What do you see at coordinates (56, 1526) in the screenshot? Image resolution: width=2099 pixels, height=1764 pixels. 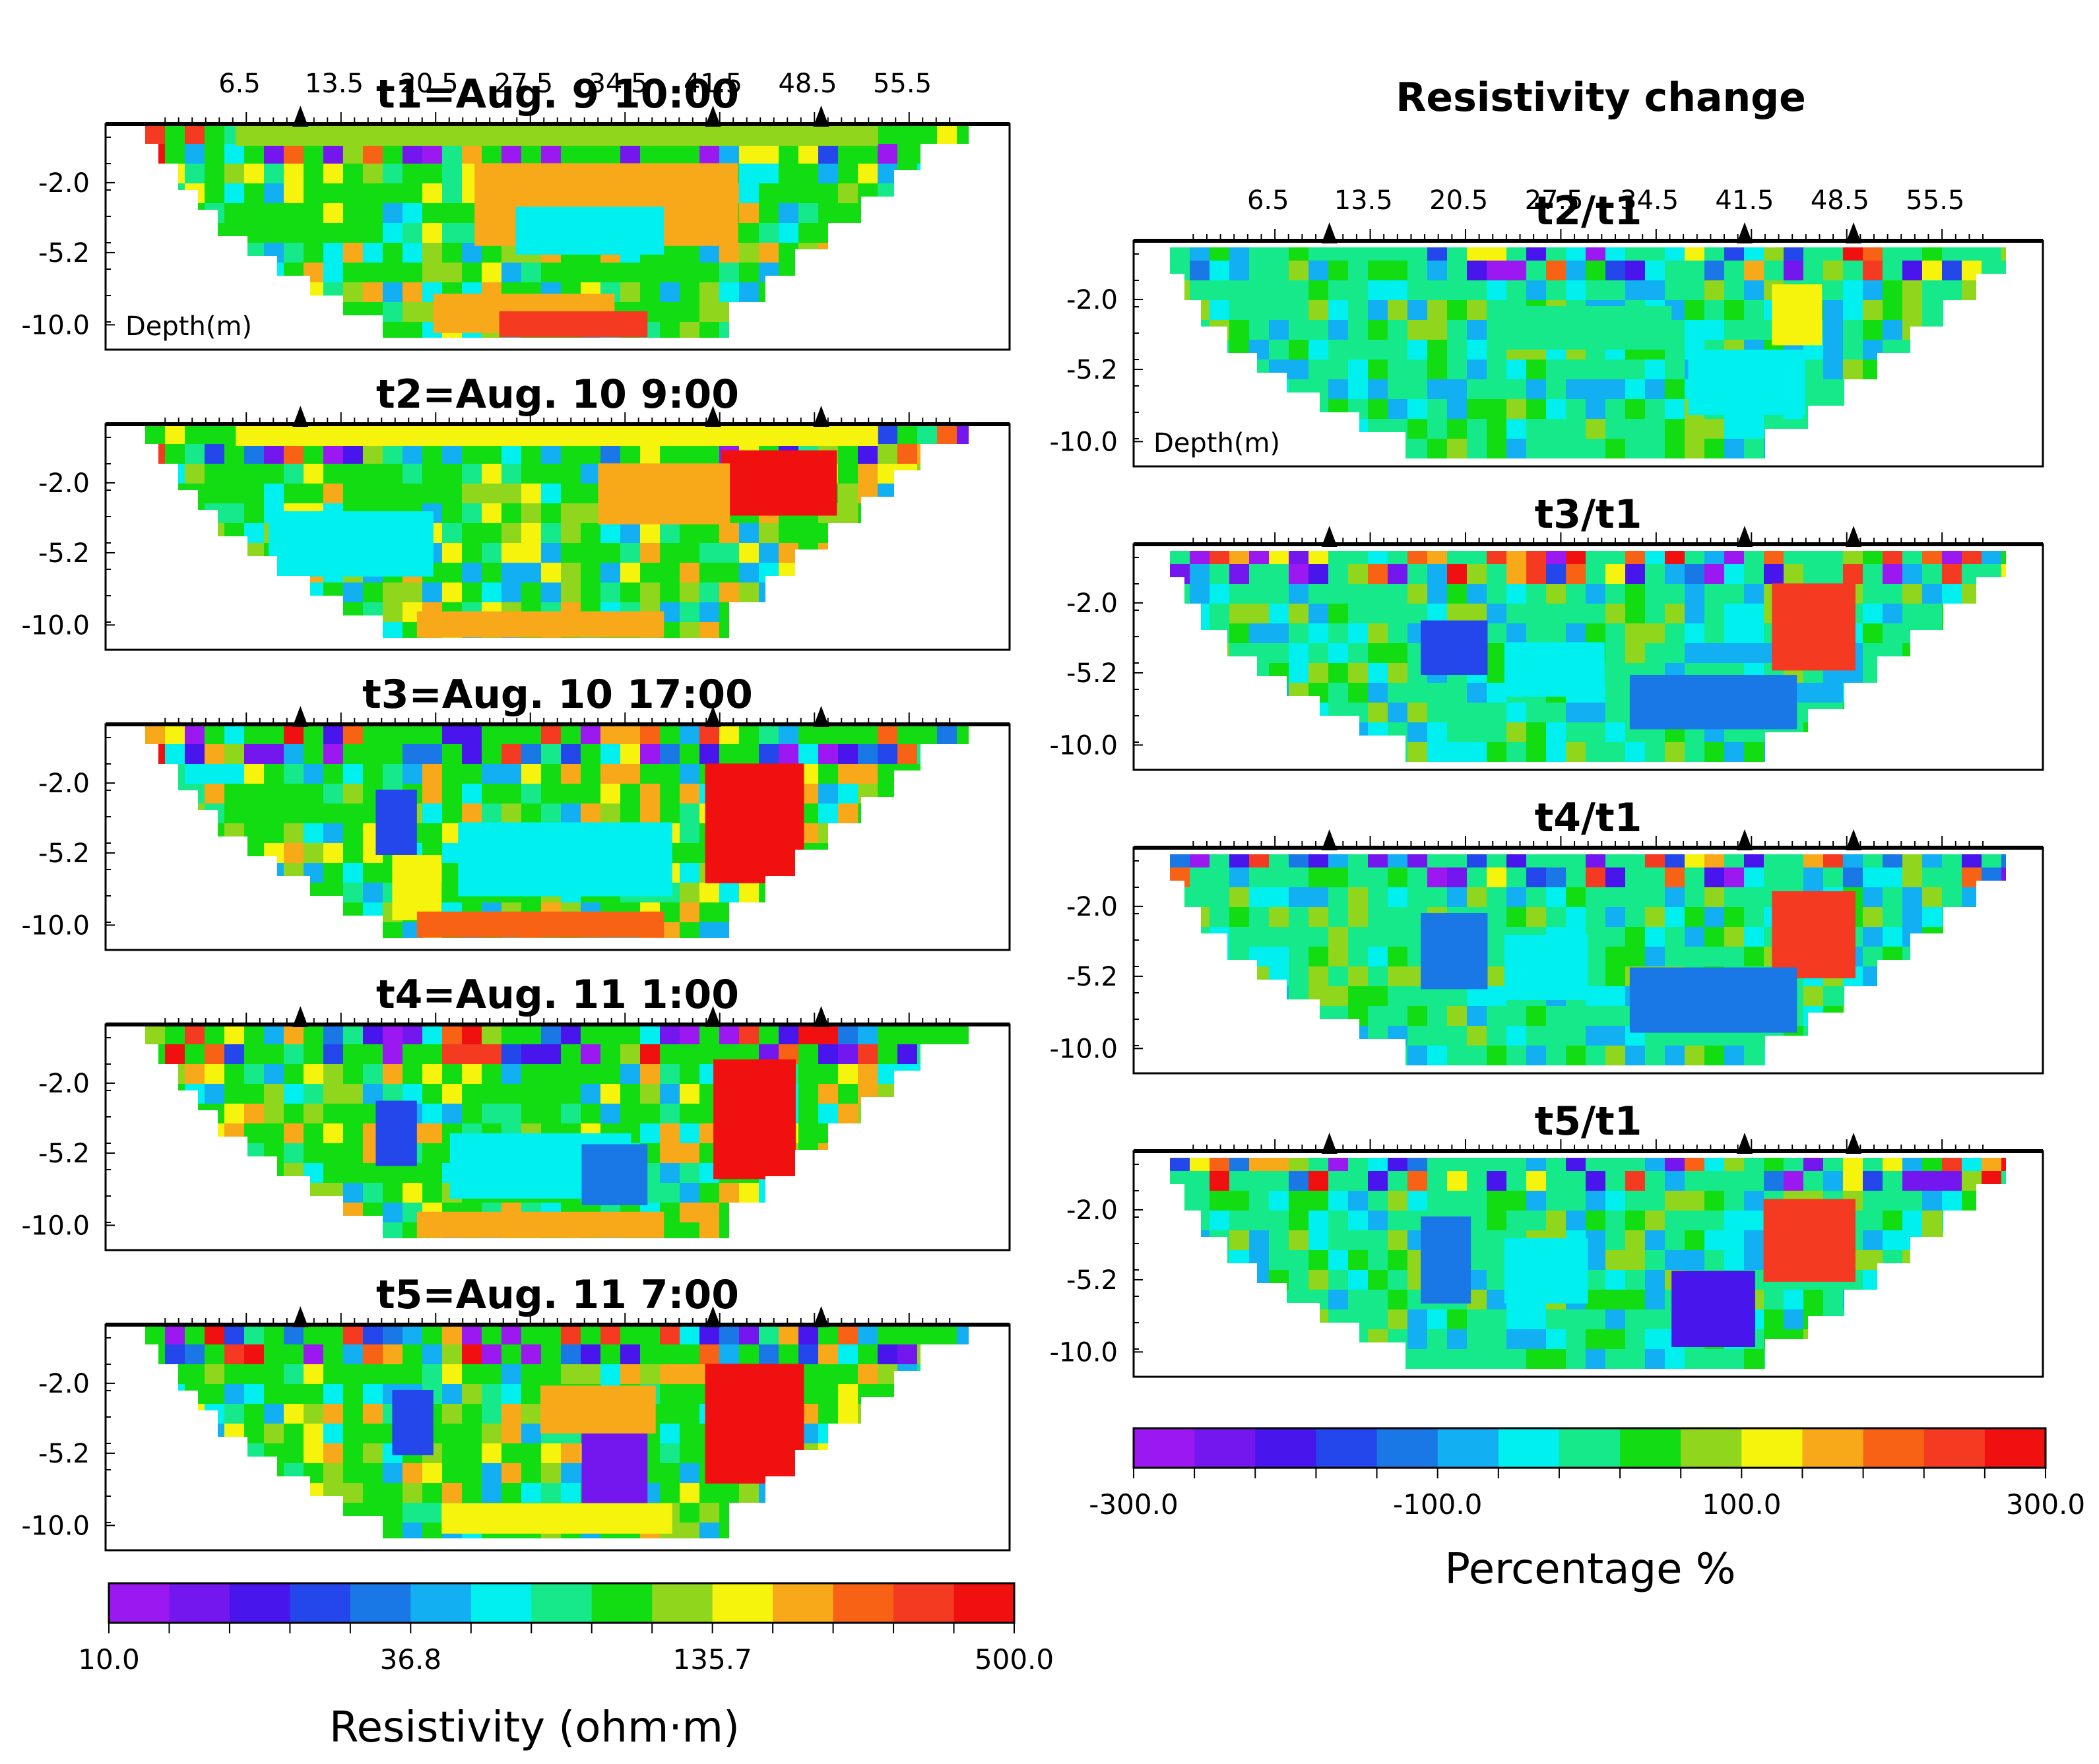 I see `y-tick-label: -10.0` at bounding box center [56, 1526].